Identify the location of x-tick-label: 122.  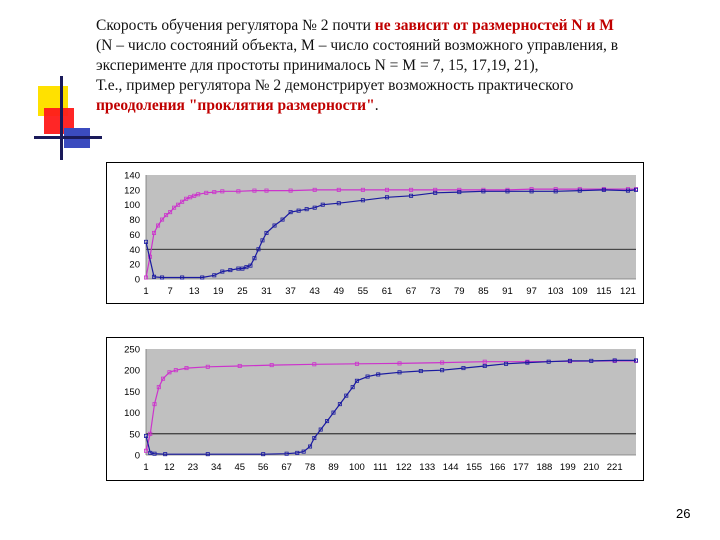
(404, 467).